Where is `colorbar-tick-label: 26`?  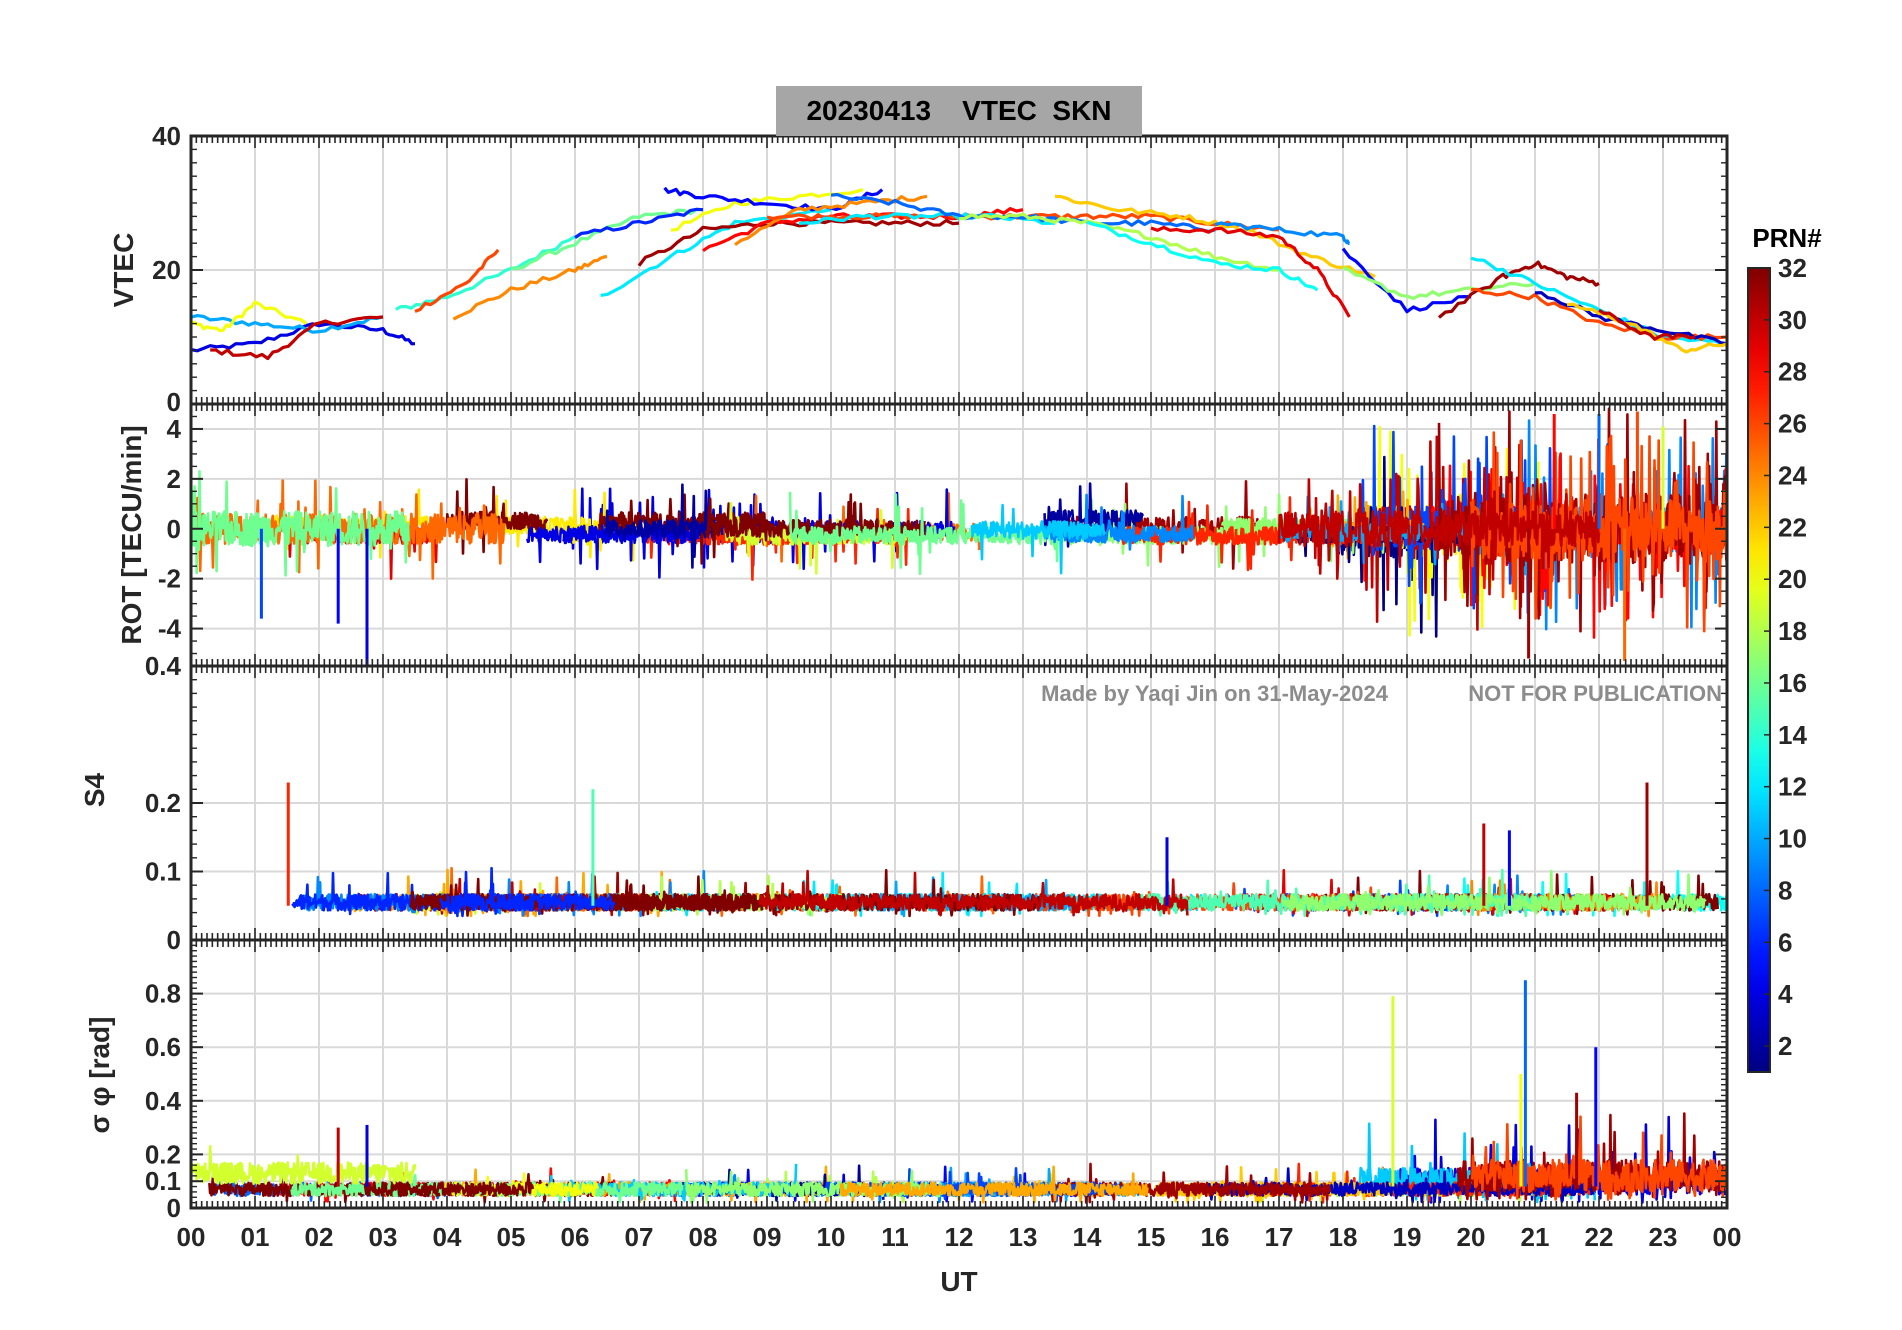
colorbar-tick-label: 26 is located at coordinates (1792, 424).